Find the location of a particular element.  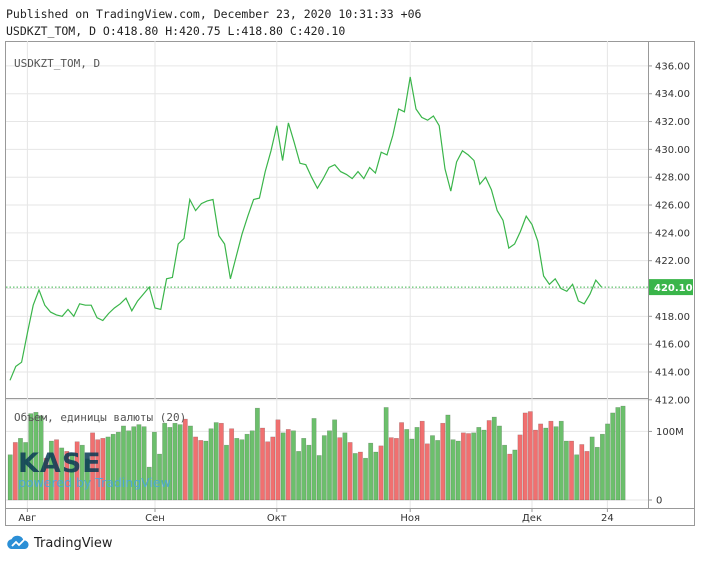

footer: TradingView is located at coordinates (59, 543).